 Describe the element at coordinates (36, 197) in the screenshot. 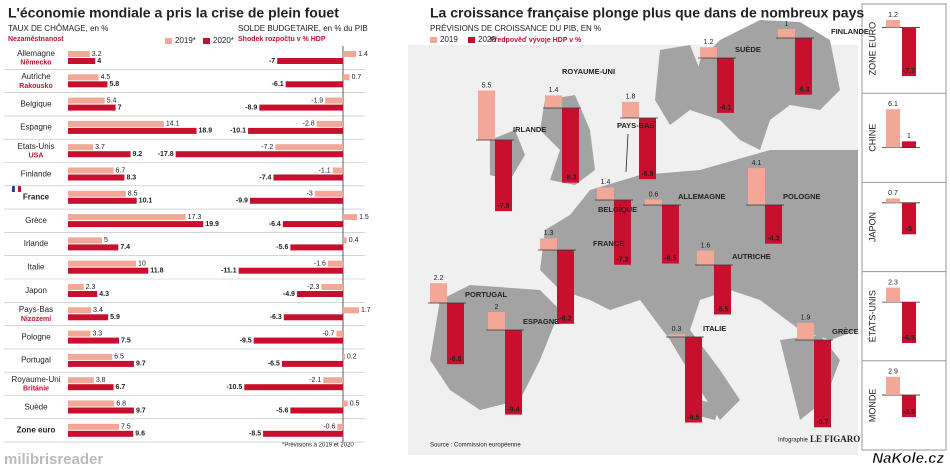

I see `category-label: France` at that location.